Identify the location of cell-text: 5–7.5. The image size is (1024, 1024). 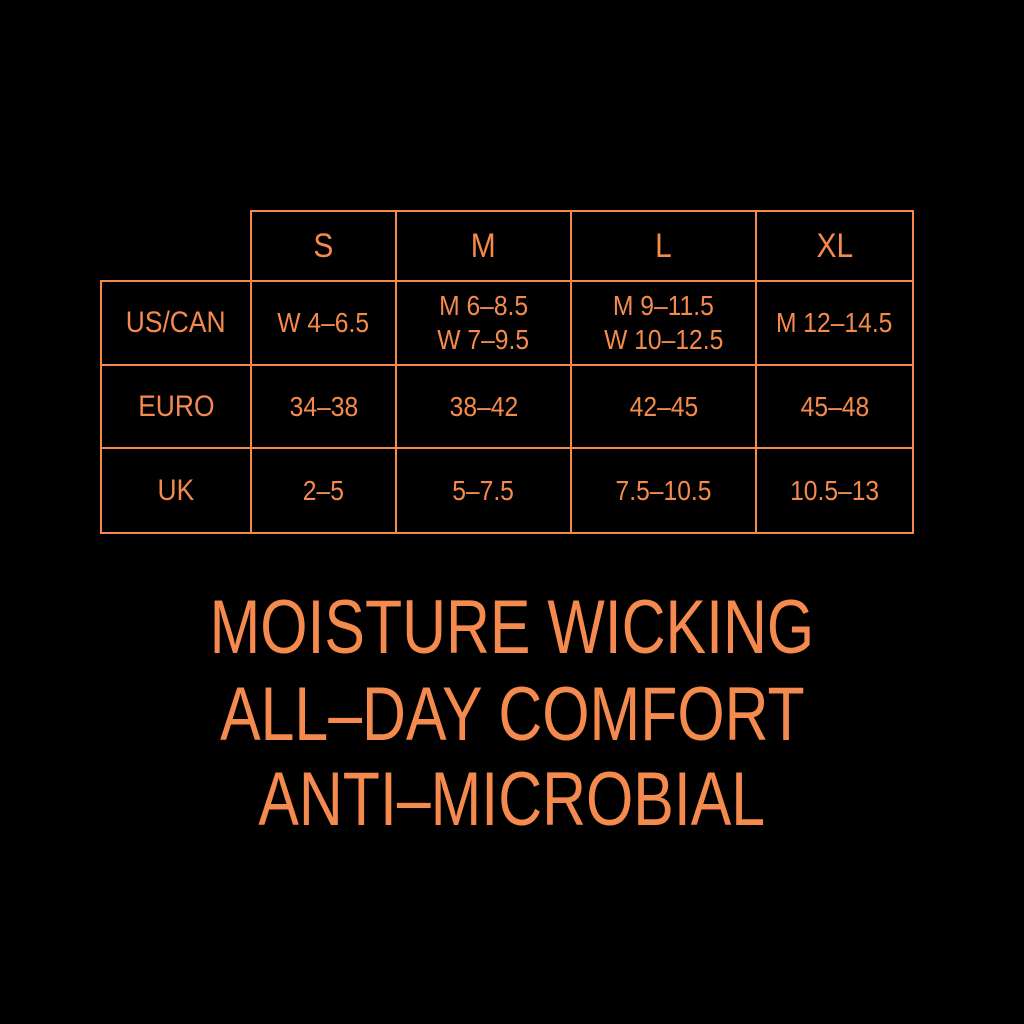
(483, 490).